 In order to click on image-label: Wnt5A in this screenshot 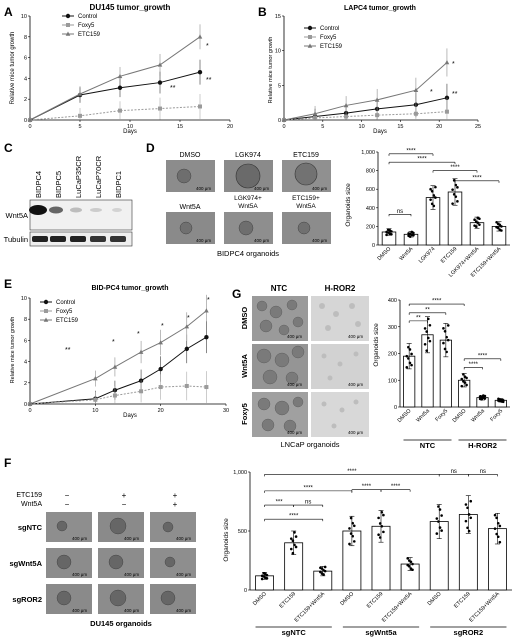, I will do `click(189, 207)`.